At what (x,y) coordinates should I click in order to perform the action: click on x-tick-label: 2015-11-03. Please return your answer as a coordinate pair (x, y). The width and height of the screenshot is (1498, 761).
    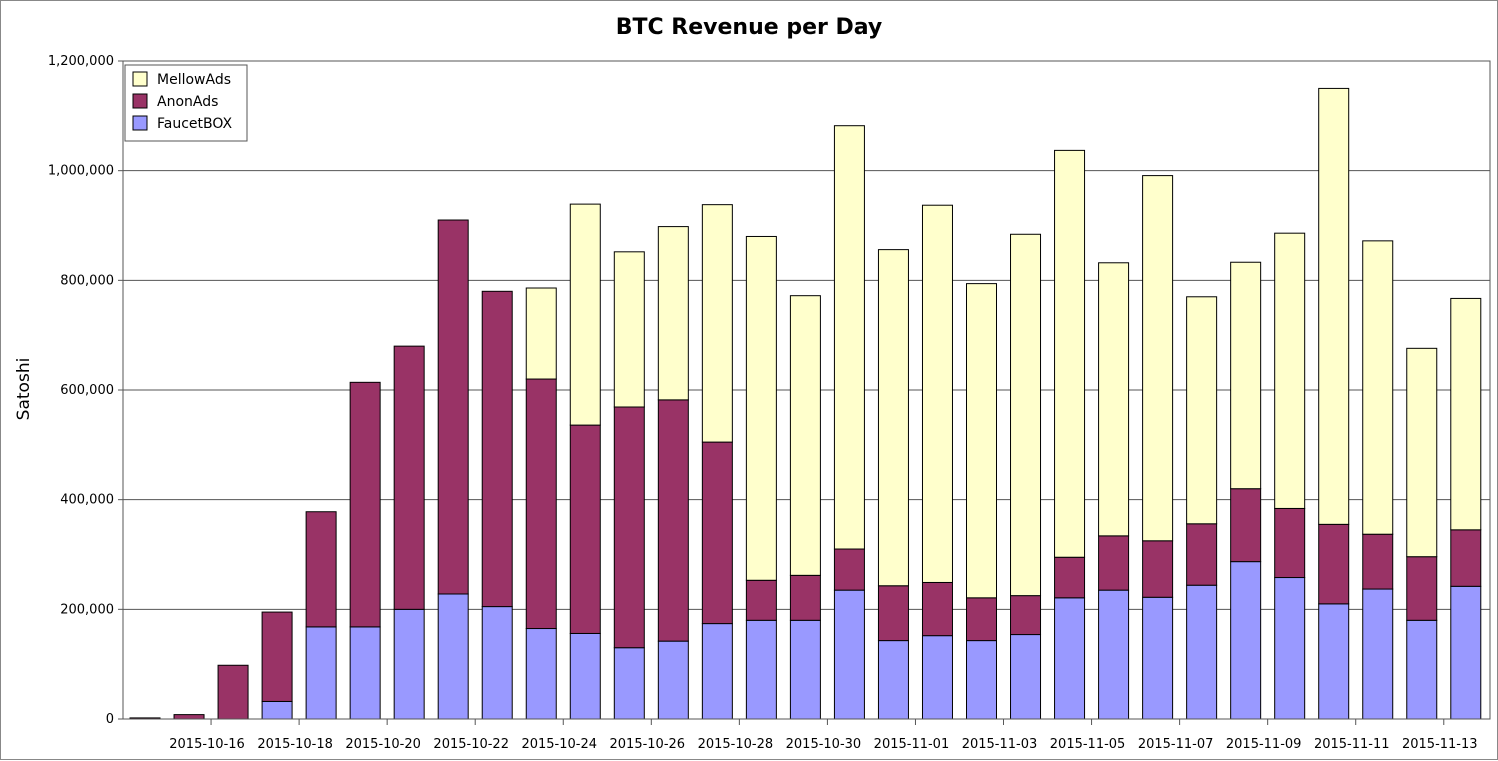
    Looking at the image, I should click on (1000, 744).